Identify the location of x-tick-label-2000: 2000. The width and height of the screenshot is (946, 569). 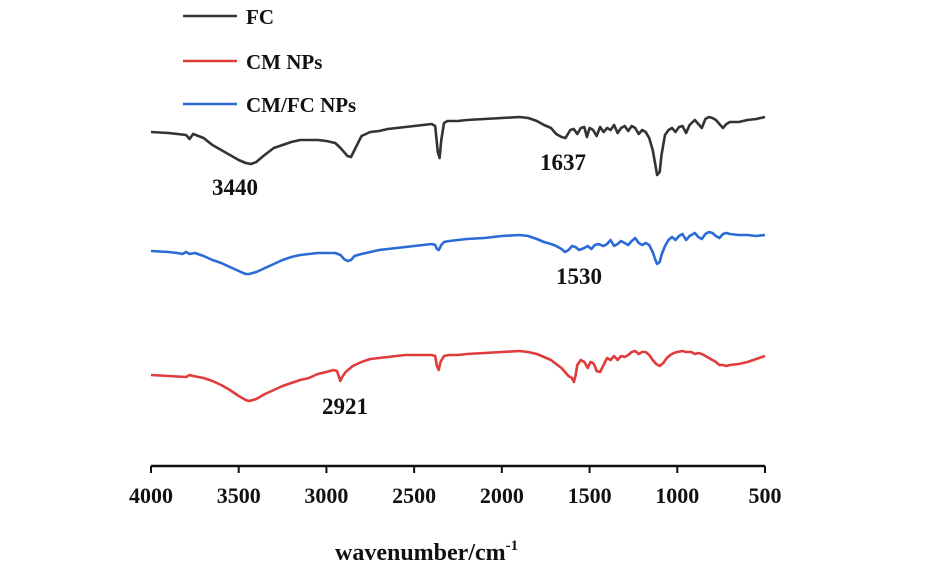
(502, 495).